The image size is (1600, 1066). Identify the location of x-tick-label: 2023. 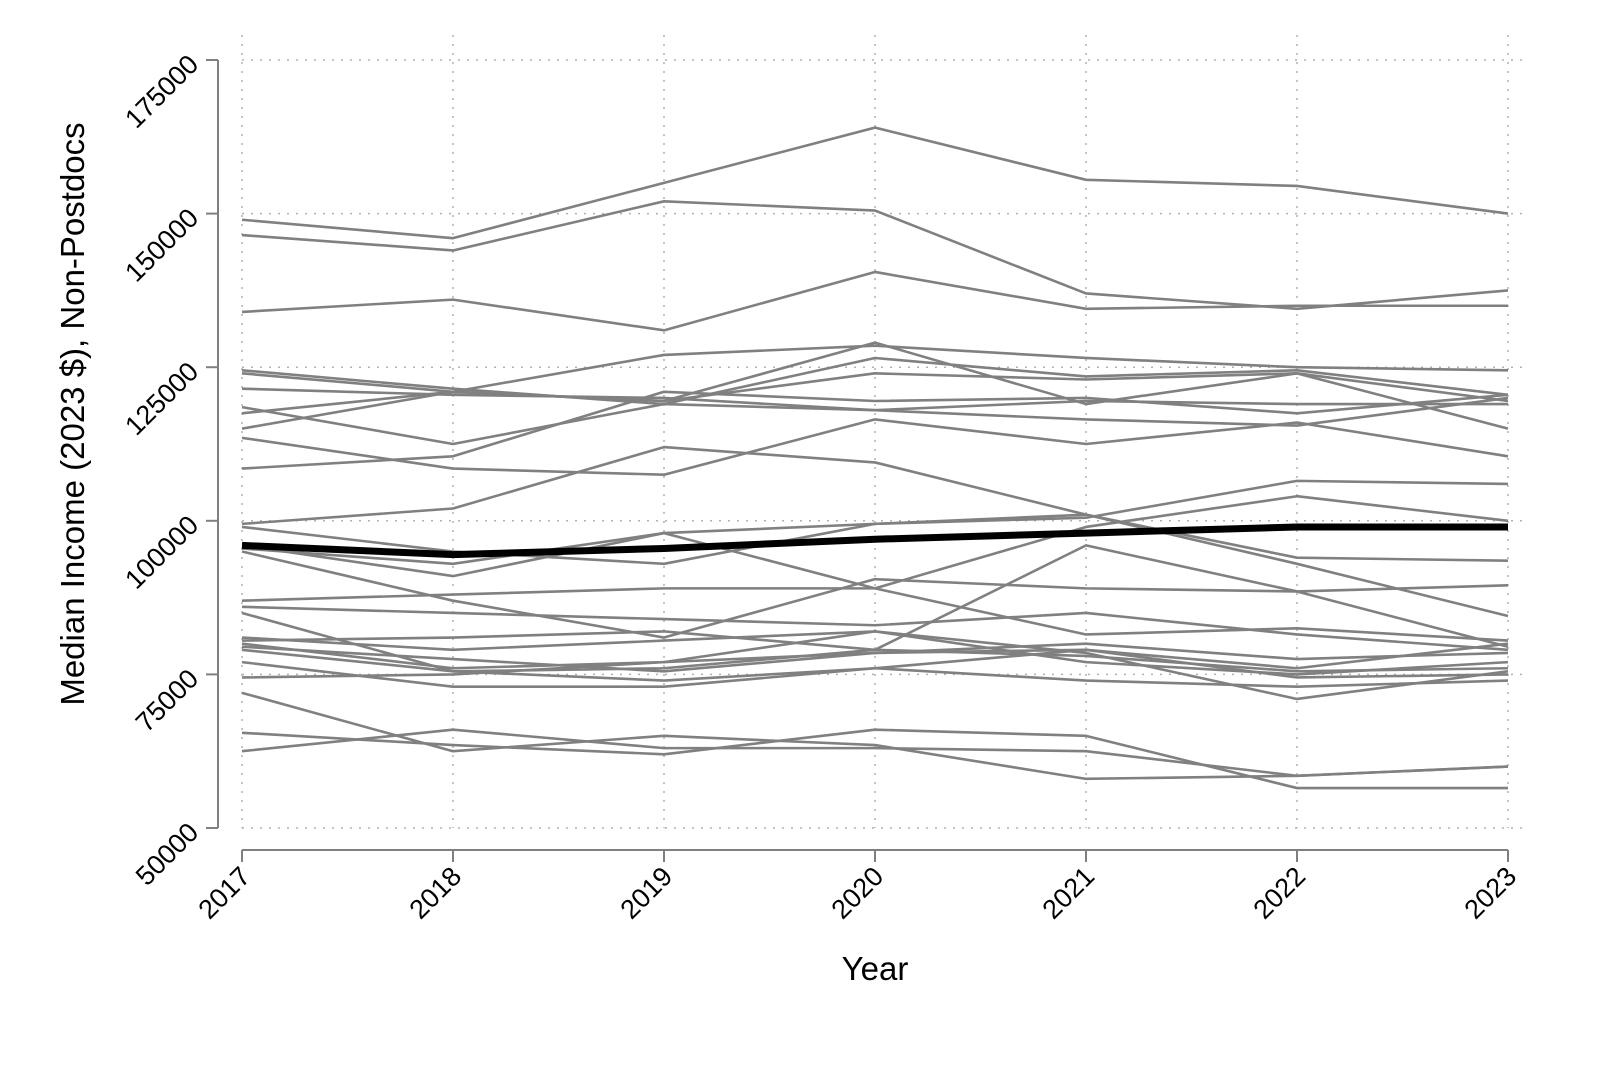
(1491, 893).